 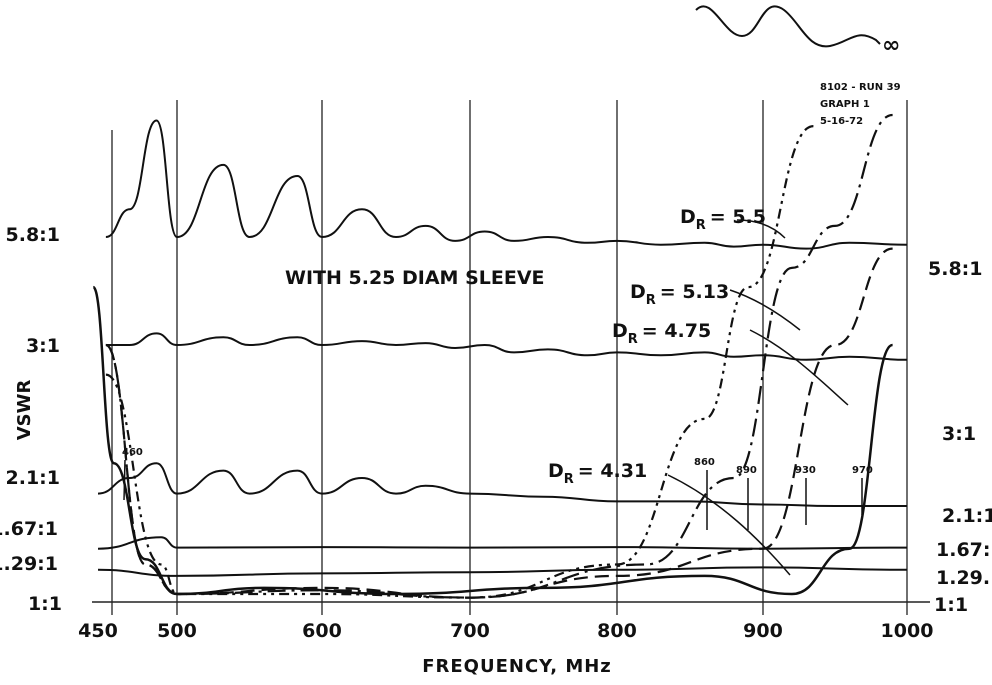 I want to click on xtick-800: 800, so click(x=617, y=631).